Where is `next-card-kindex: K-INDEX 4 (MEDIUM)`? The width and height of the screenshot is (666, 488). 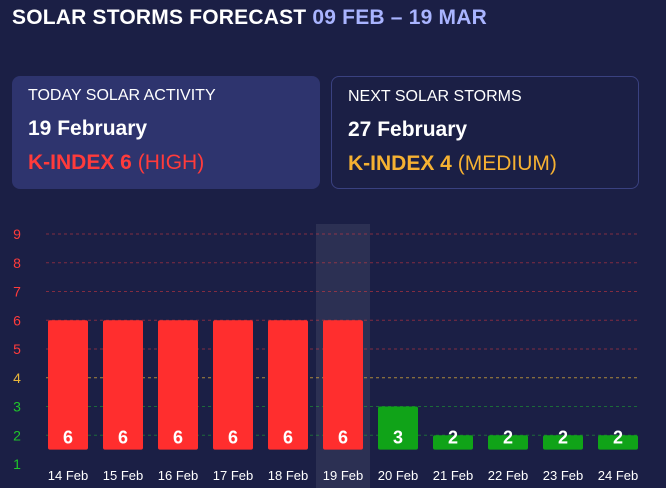 next-card-kindex: K-INDEX 4 (MEDIUM) is located at coordinates (485, 164).